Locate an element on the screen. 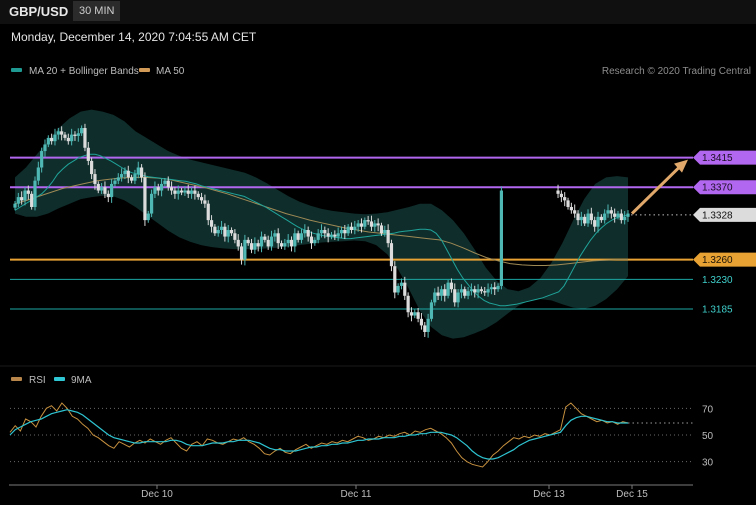 The height and width of the screenshot is (505, 756). rsi-tick-label: 30 is located at coordinates (708, 463).